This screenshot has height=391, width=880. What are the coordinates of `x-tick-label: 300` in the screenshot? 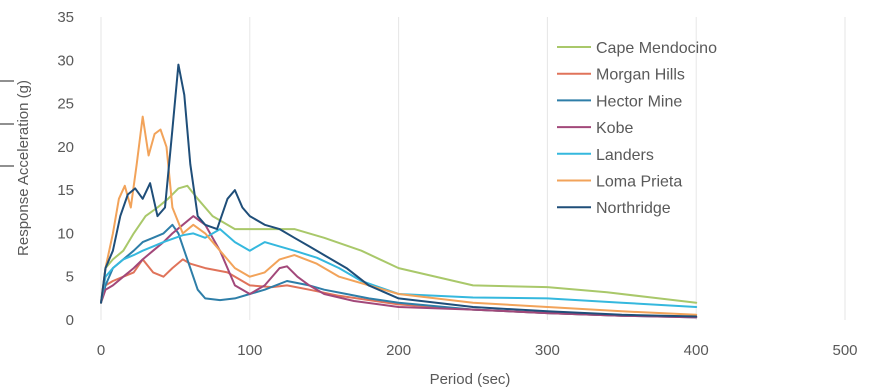 It's located at (547, 350).